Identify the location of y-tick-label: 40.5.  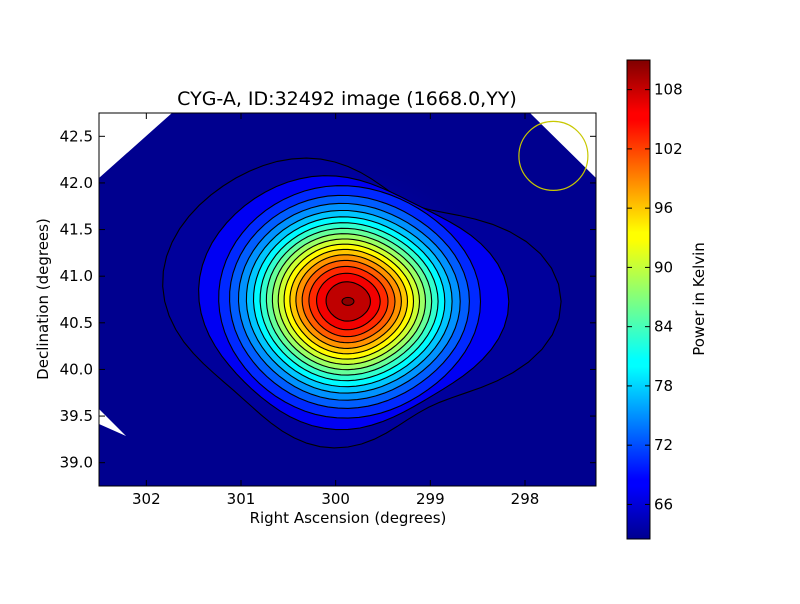
(76, 323).